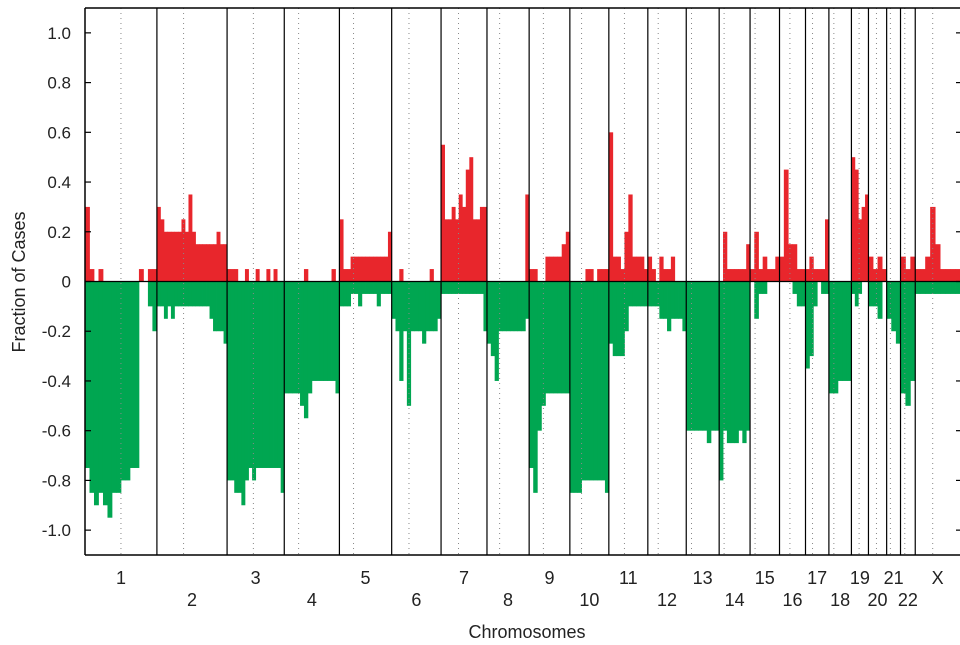 This screenshot has width=960, height=645. I want to click on chr-label-17: 17, so click(817, 578).